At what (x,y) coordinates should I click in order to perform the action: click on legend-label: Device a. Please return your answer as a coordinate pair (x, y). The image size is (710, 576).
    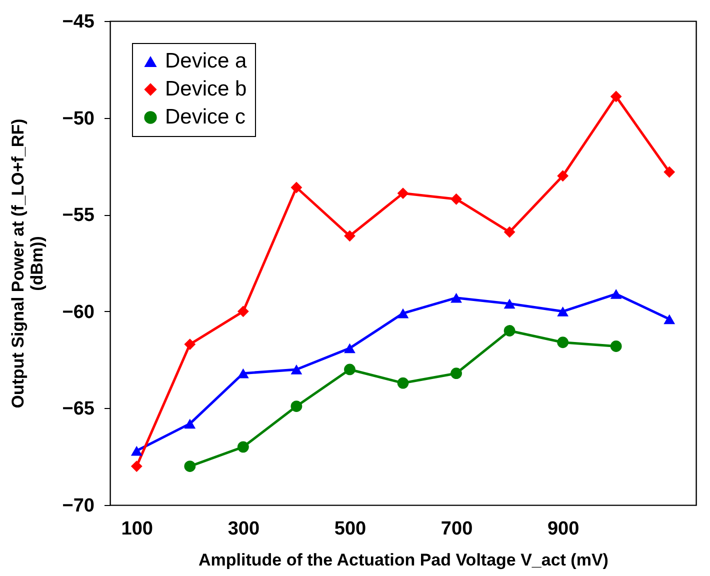
    Looking at the image, I should click on (206, 61).